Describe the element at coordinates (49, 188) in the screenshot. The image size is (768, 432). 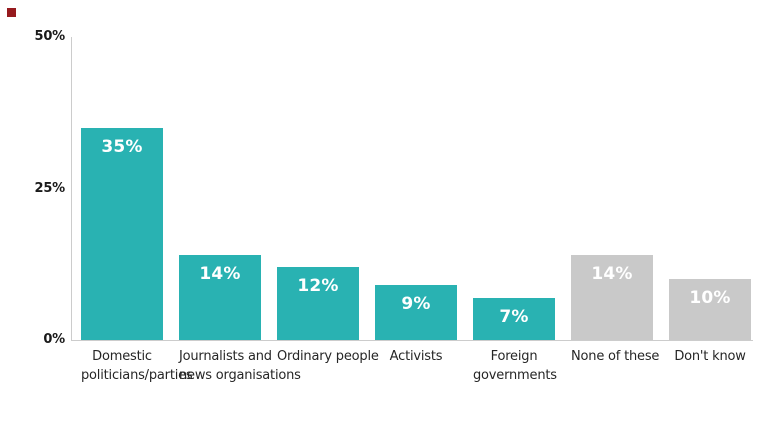
I see `y-tick-label: 25%` at that location.